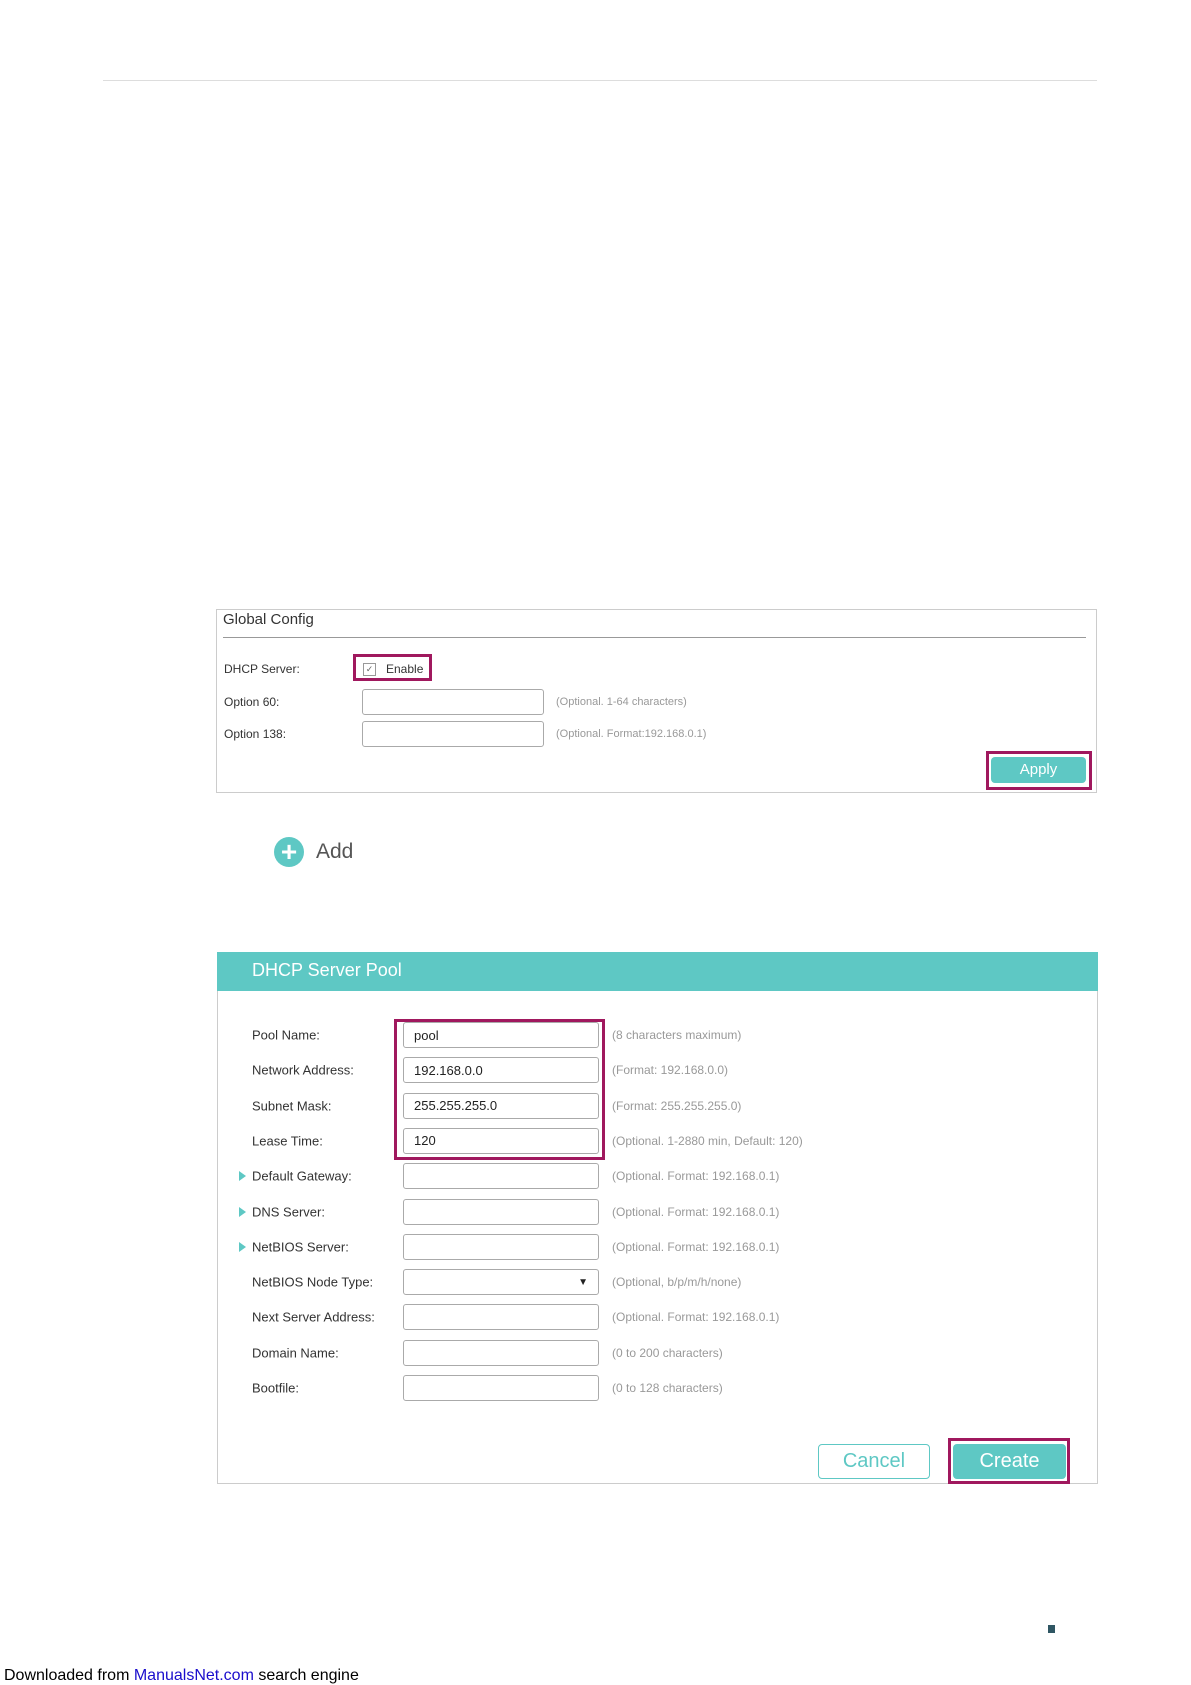 The image size is (1191, 1685). What do you see at coordinates (621, 702) in the screenshot?
I see `option60-hint: (Optional. 1-64 characters)` at bounding box center [621, 702].